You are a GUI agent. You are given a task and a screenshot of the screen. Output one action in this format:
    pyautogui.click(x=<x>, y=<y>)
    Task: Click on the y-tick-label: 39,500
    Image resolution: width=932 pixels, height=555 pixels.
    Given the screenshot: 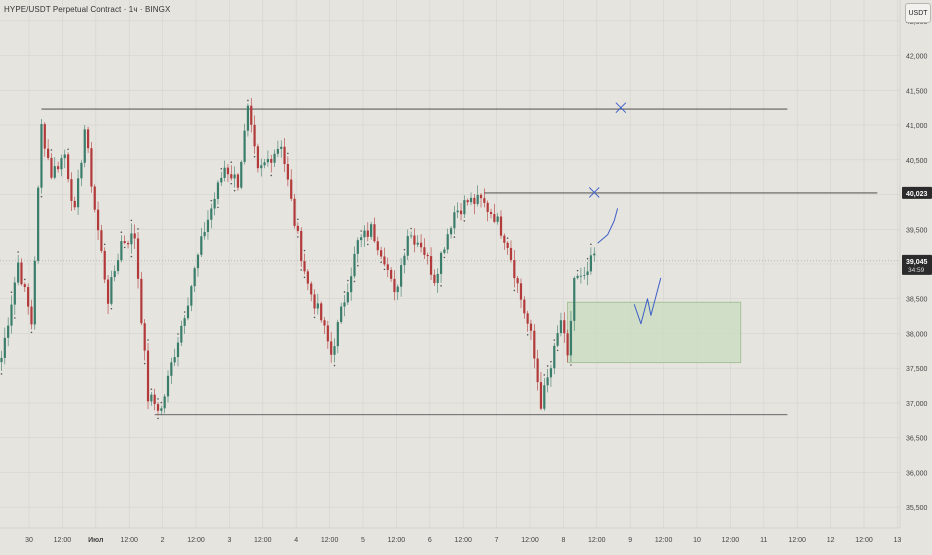 What is the action you would take?
    pyautogui.click(x=917, y=230)
    